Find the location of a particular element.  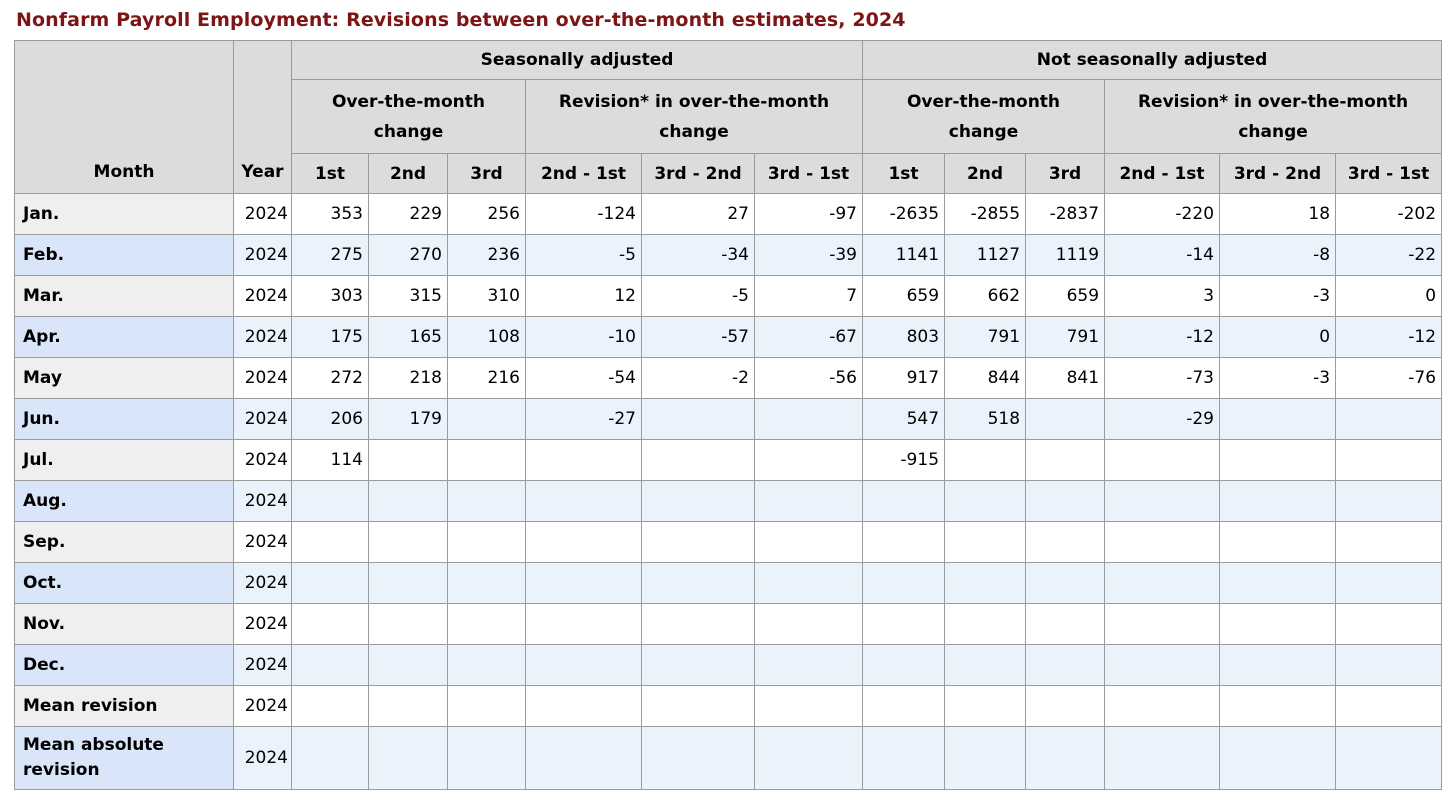

row-header-month: Apr. is located at coordinates (124, 337).